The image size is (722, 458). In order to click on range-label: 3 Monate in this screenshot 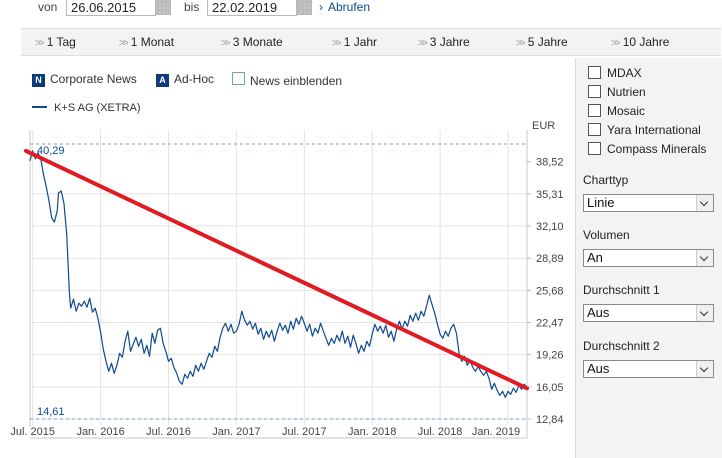, I will do `click(257, 42)`.